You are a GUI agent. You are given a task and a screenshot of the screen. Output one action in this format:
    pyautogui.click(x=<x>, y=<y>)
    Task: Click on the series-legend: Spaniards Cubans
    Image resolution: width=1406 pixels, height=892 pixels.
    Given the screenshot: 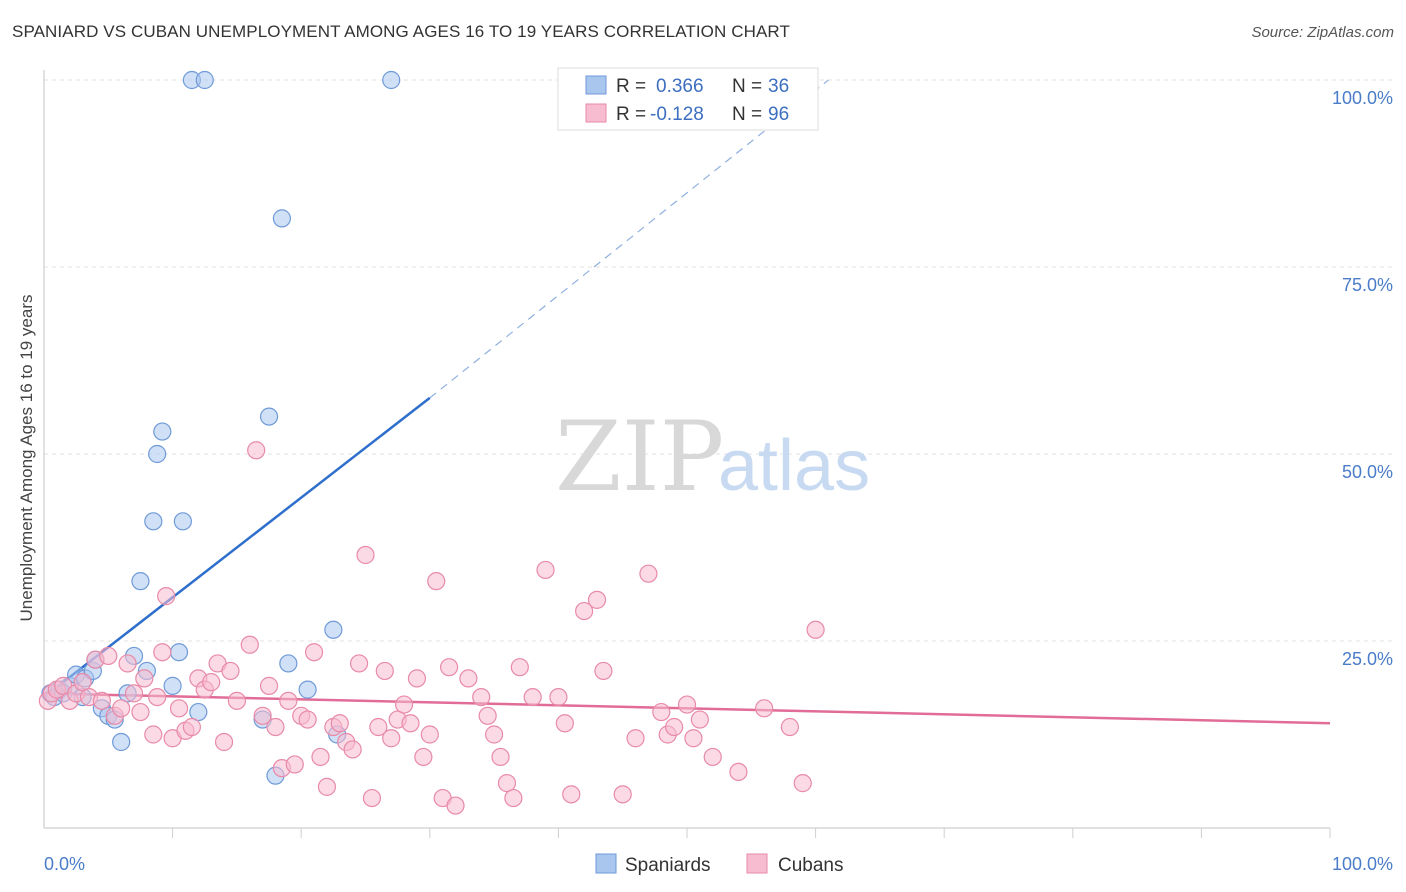 What is the action you would take?
    pyautogui.click(x=719, y=864)
    